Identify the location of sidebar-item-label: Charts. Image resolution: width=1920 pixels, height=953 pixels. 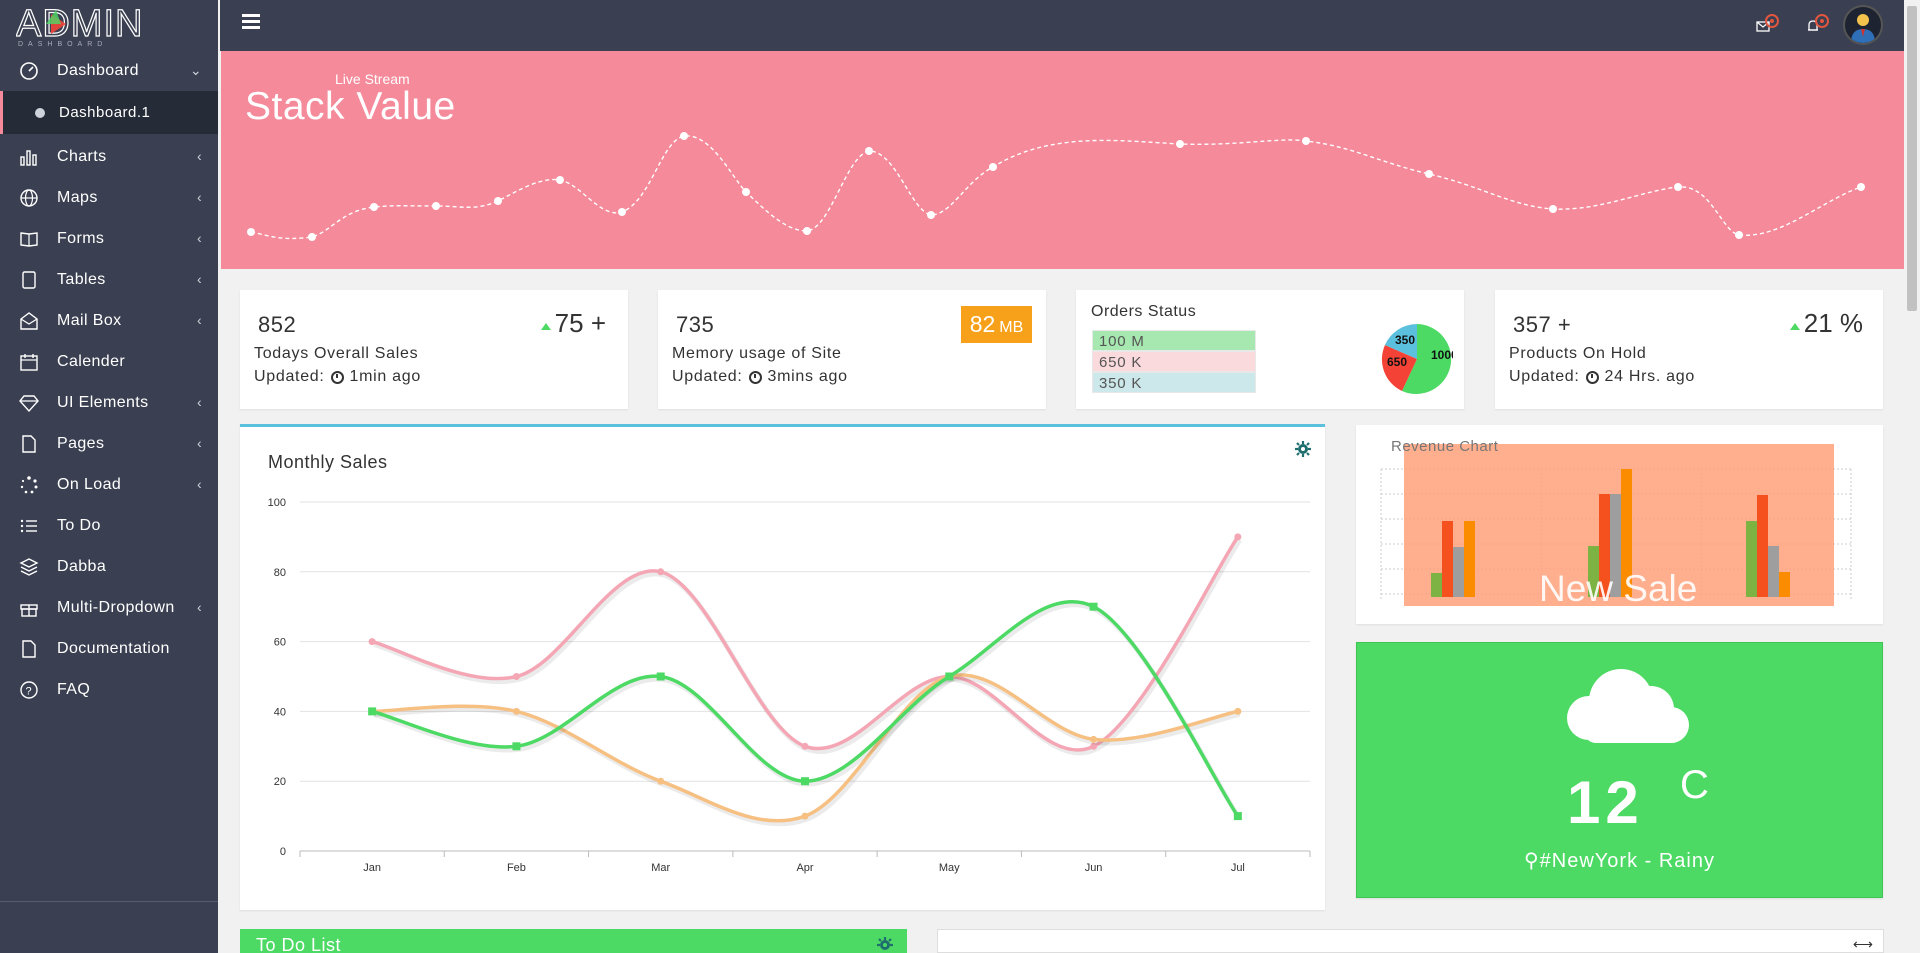
(82, 156).